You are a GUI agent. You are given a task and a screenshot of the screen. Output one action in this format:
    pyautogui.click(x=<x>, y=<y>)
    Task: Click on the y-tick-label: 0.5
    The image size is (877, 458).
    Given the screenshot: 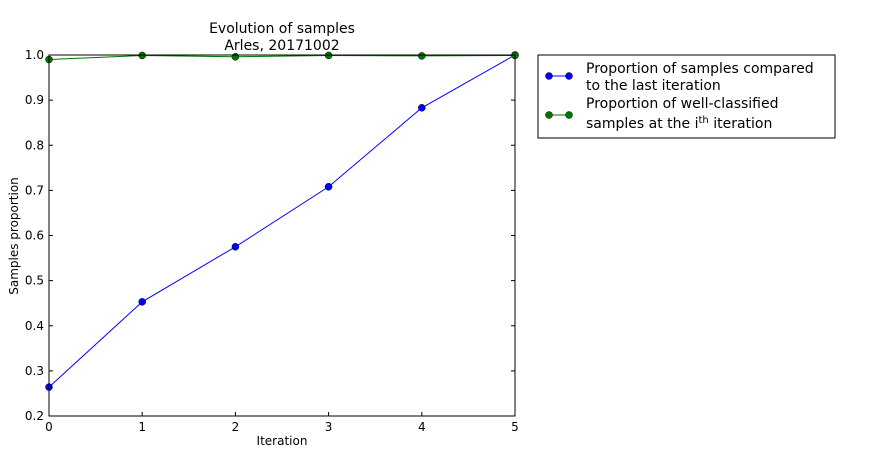 What is the action you would take?
    pyautogui.click(x=34, y=281)
    